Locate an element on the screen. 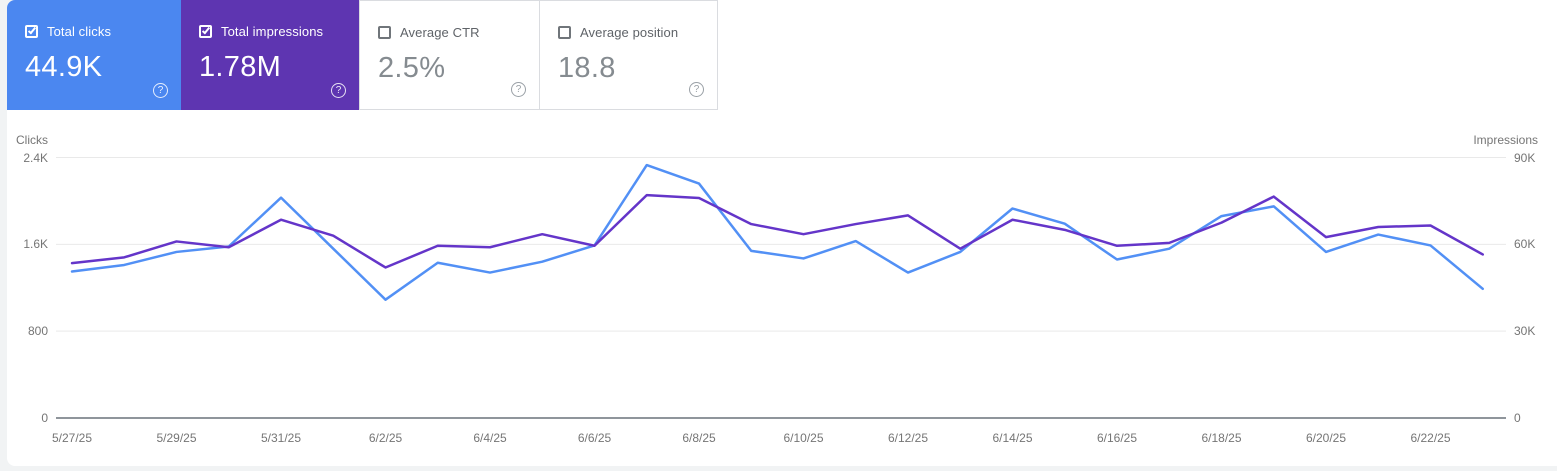  x-axis-date-label: 6/22/25 is located at coordinates (1430, 438).